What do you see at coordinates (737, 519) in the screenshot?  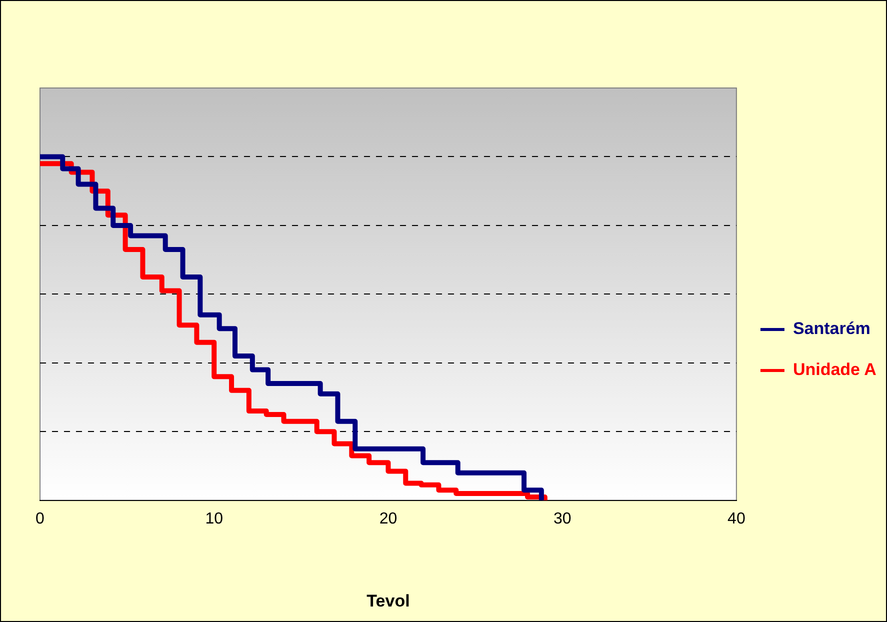 I see `x-tick-label: 40` at bounding box center [737, 519].